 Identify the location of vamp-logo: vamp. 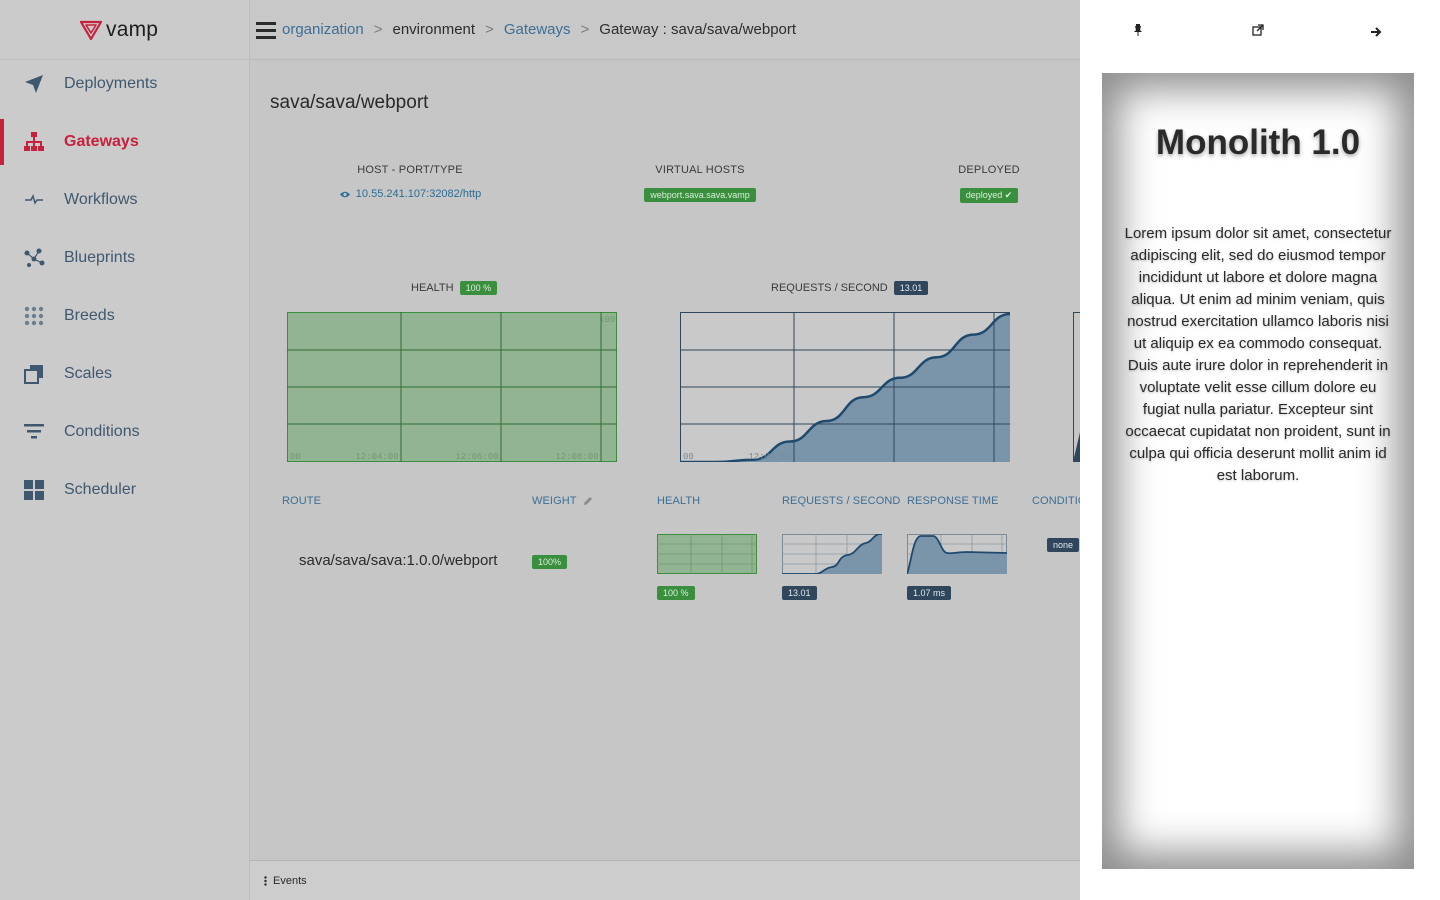
(119, 30).